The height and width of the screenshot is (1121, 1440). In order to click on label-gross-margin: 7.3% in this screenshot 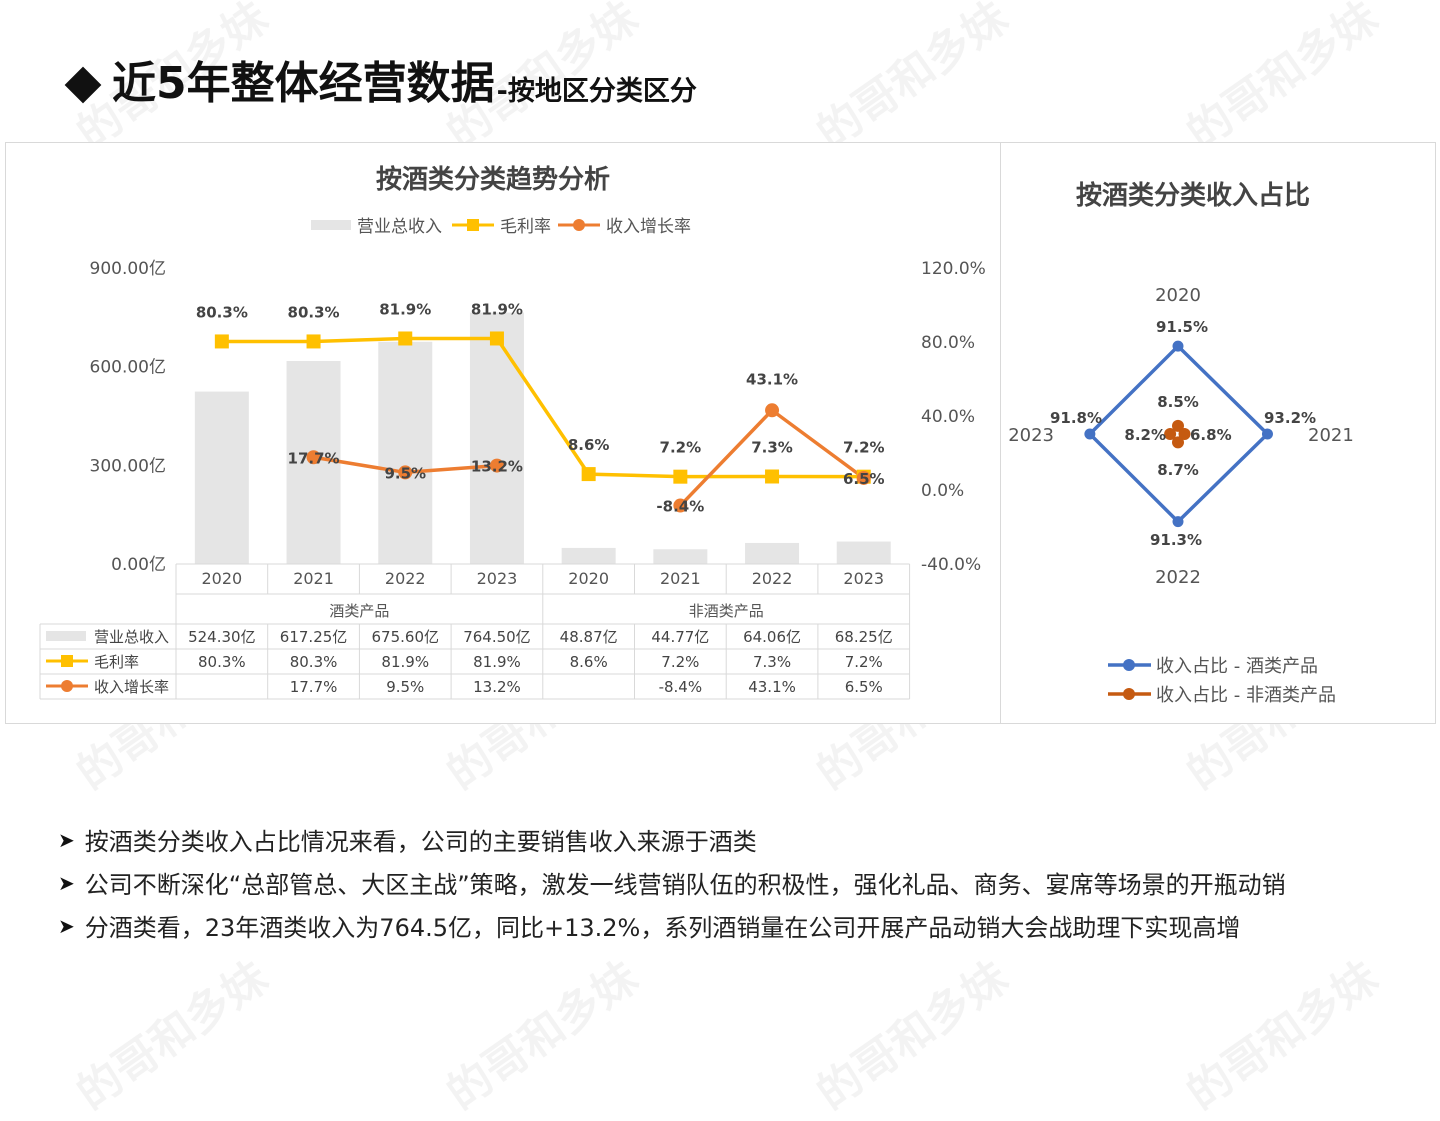, I will do `click(772, 447)`.